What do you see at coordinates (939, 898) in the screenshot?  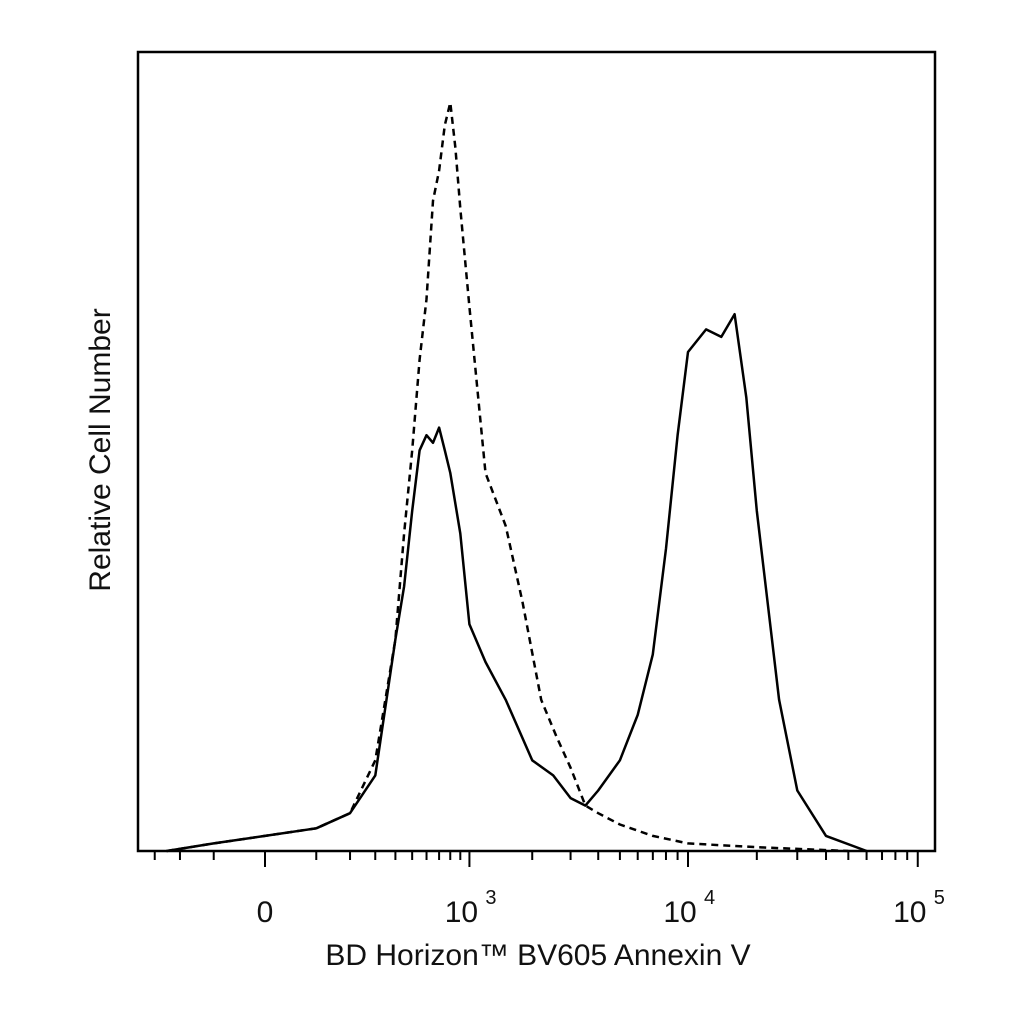 I see `x-tick-label-exponent: 5` at bounding box center [939, 898].